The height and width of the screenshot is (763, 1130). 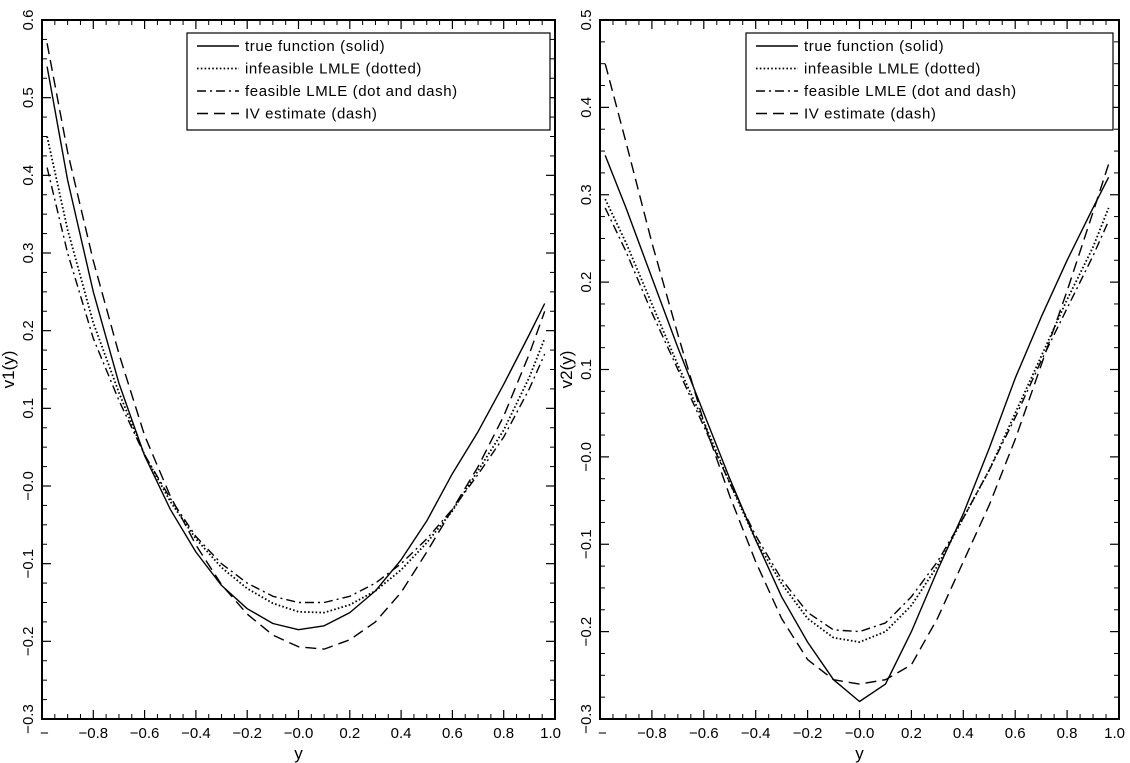 I want to click on chart-2-x-tick-label: 1.0, so click(x=1114, y=733).